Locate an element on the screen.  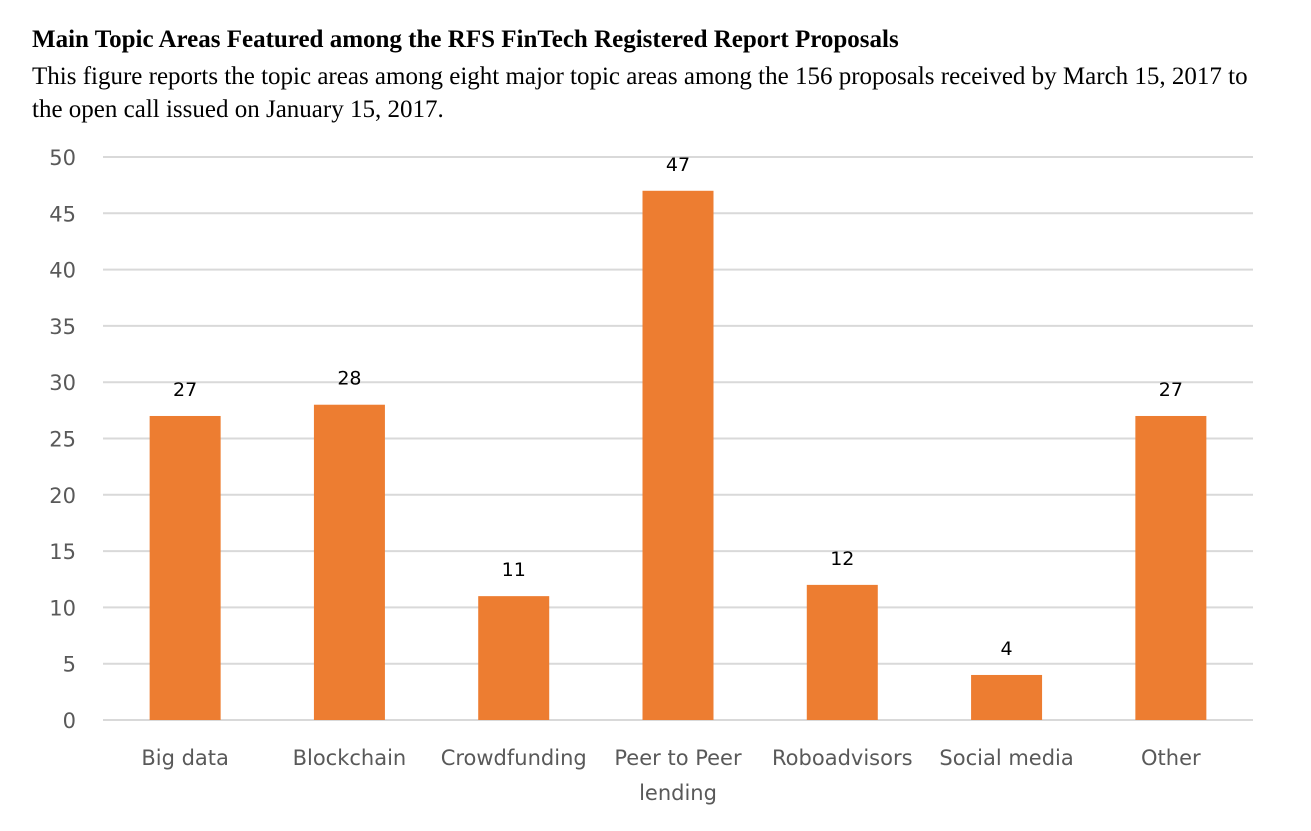
category-label: Peer to Peer lending is located at coordinates (678, 775).